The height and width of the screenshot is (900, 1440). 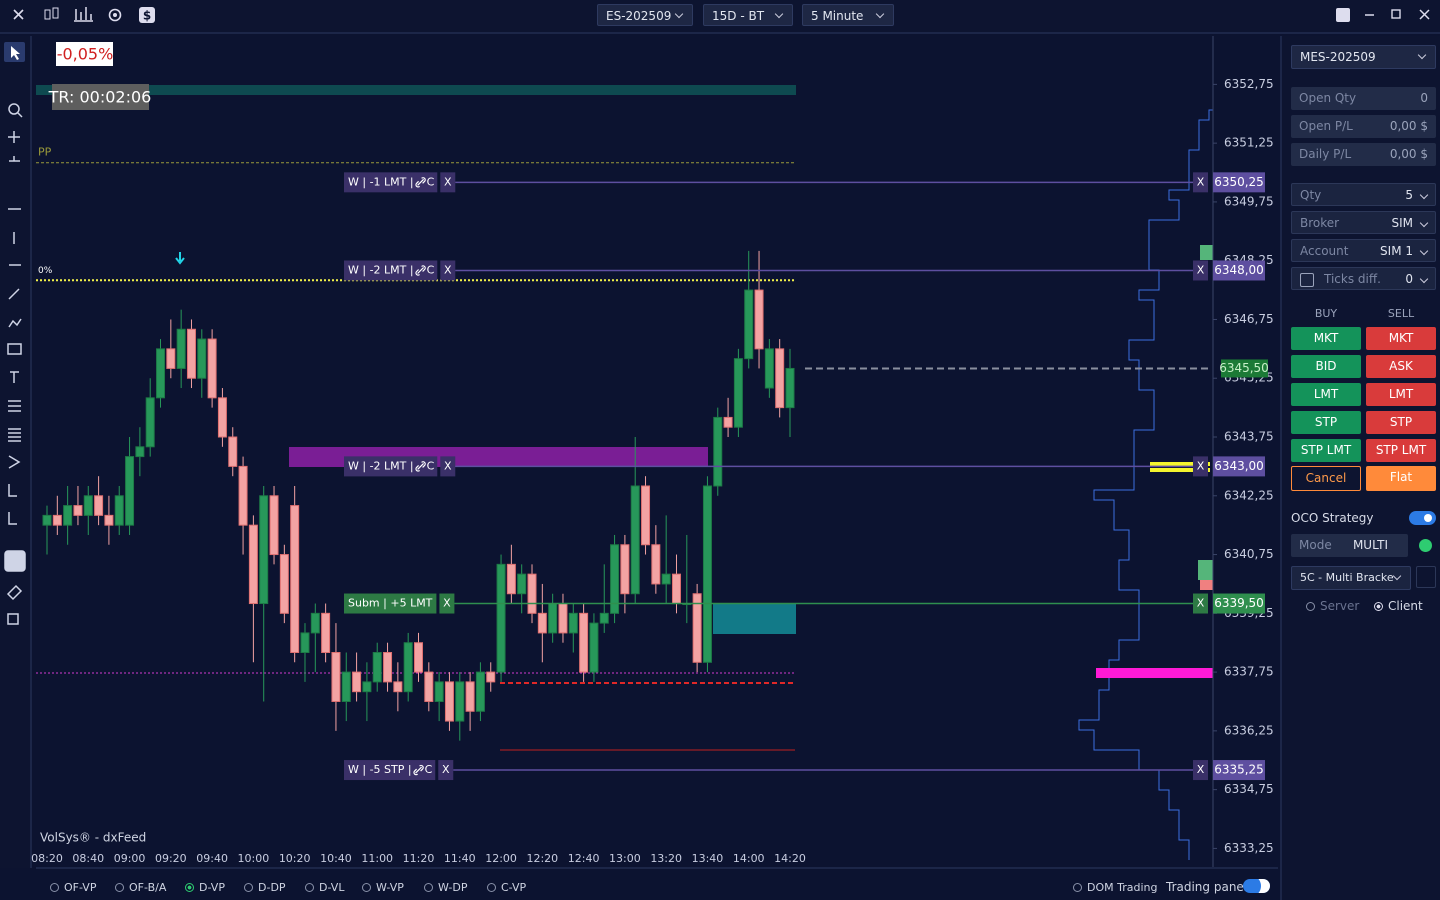 What do you see at coordinates (1326, 478) in the screenshot?
I see `cancel-button: Cancel` at bounding box center [1326, 478].